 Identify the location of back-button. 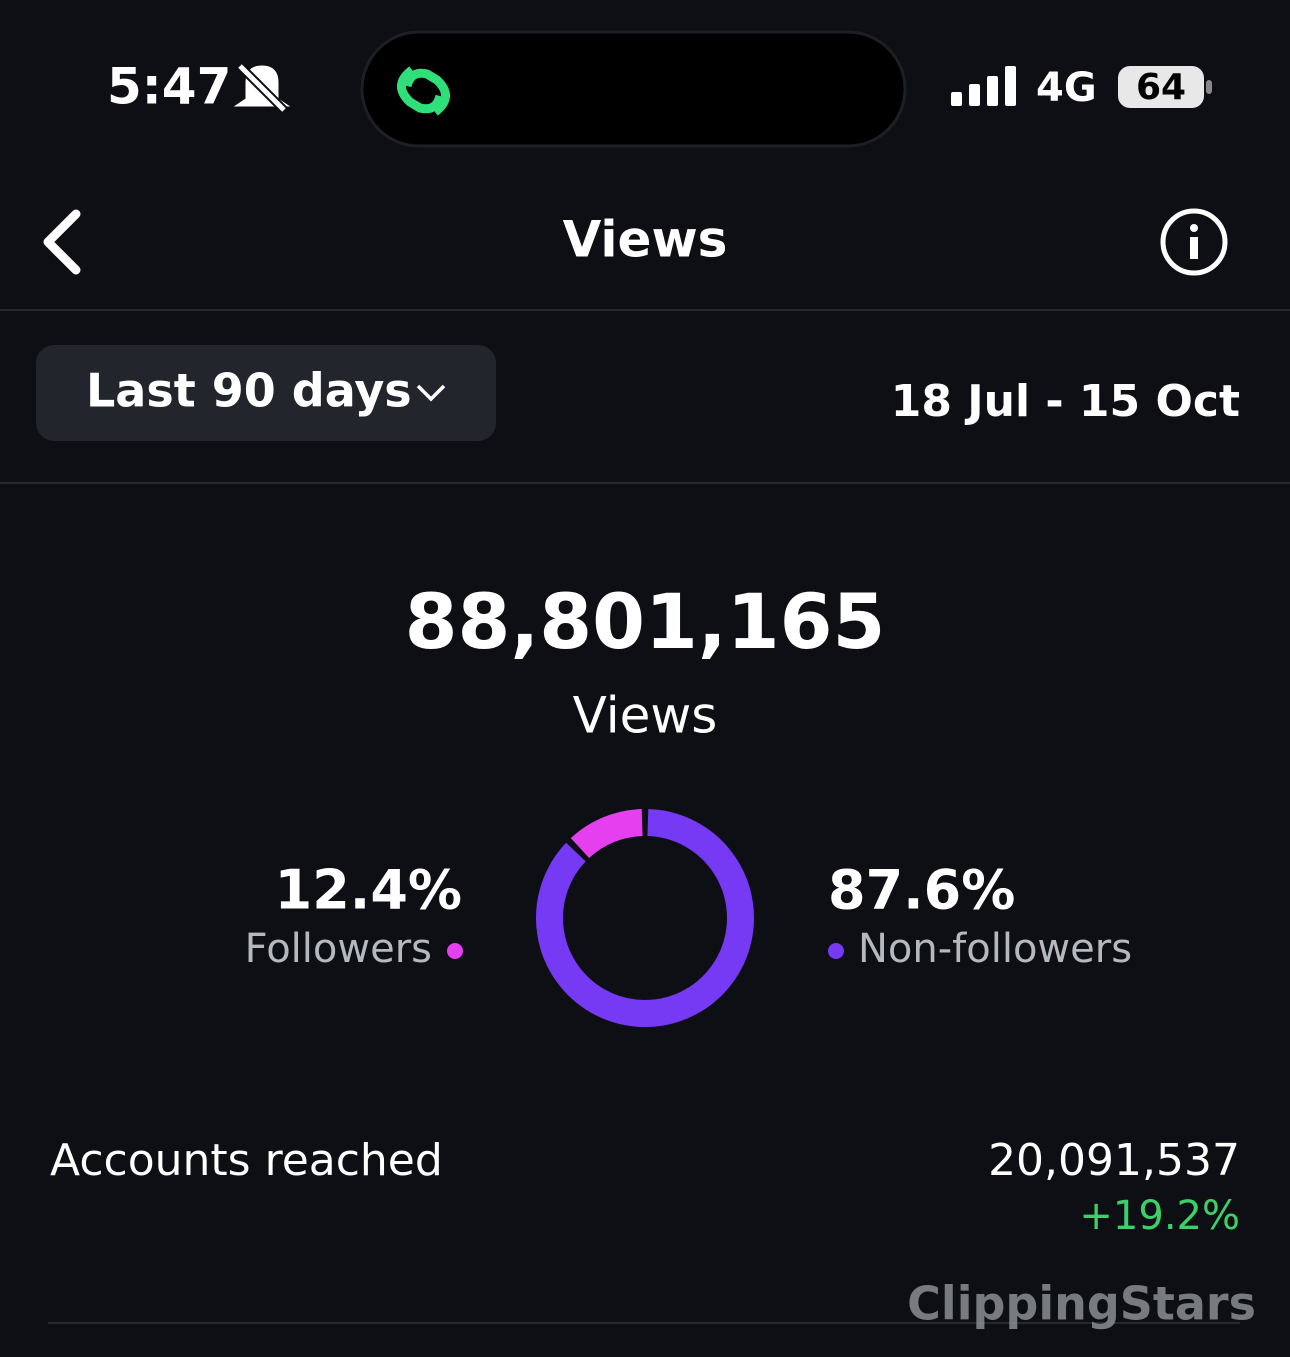
(62, 242).